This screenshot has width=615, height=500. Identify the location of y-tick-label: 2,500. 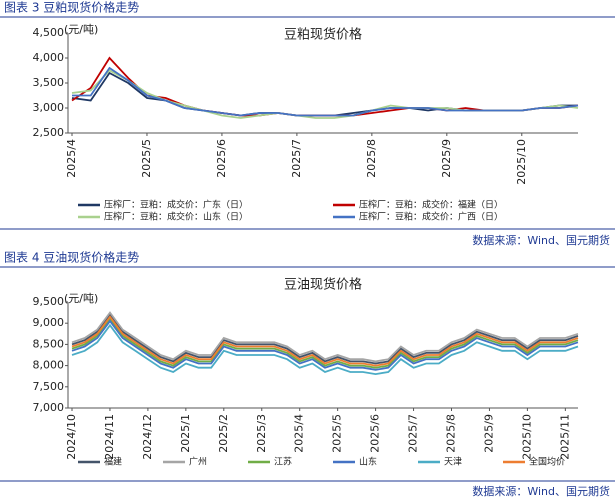
(49, 132).